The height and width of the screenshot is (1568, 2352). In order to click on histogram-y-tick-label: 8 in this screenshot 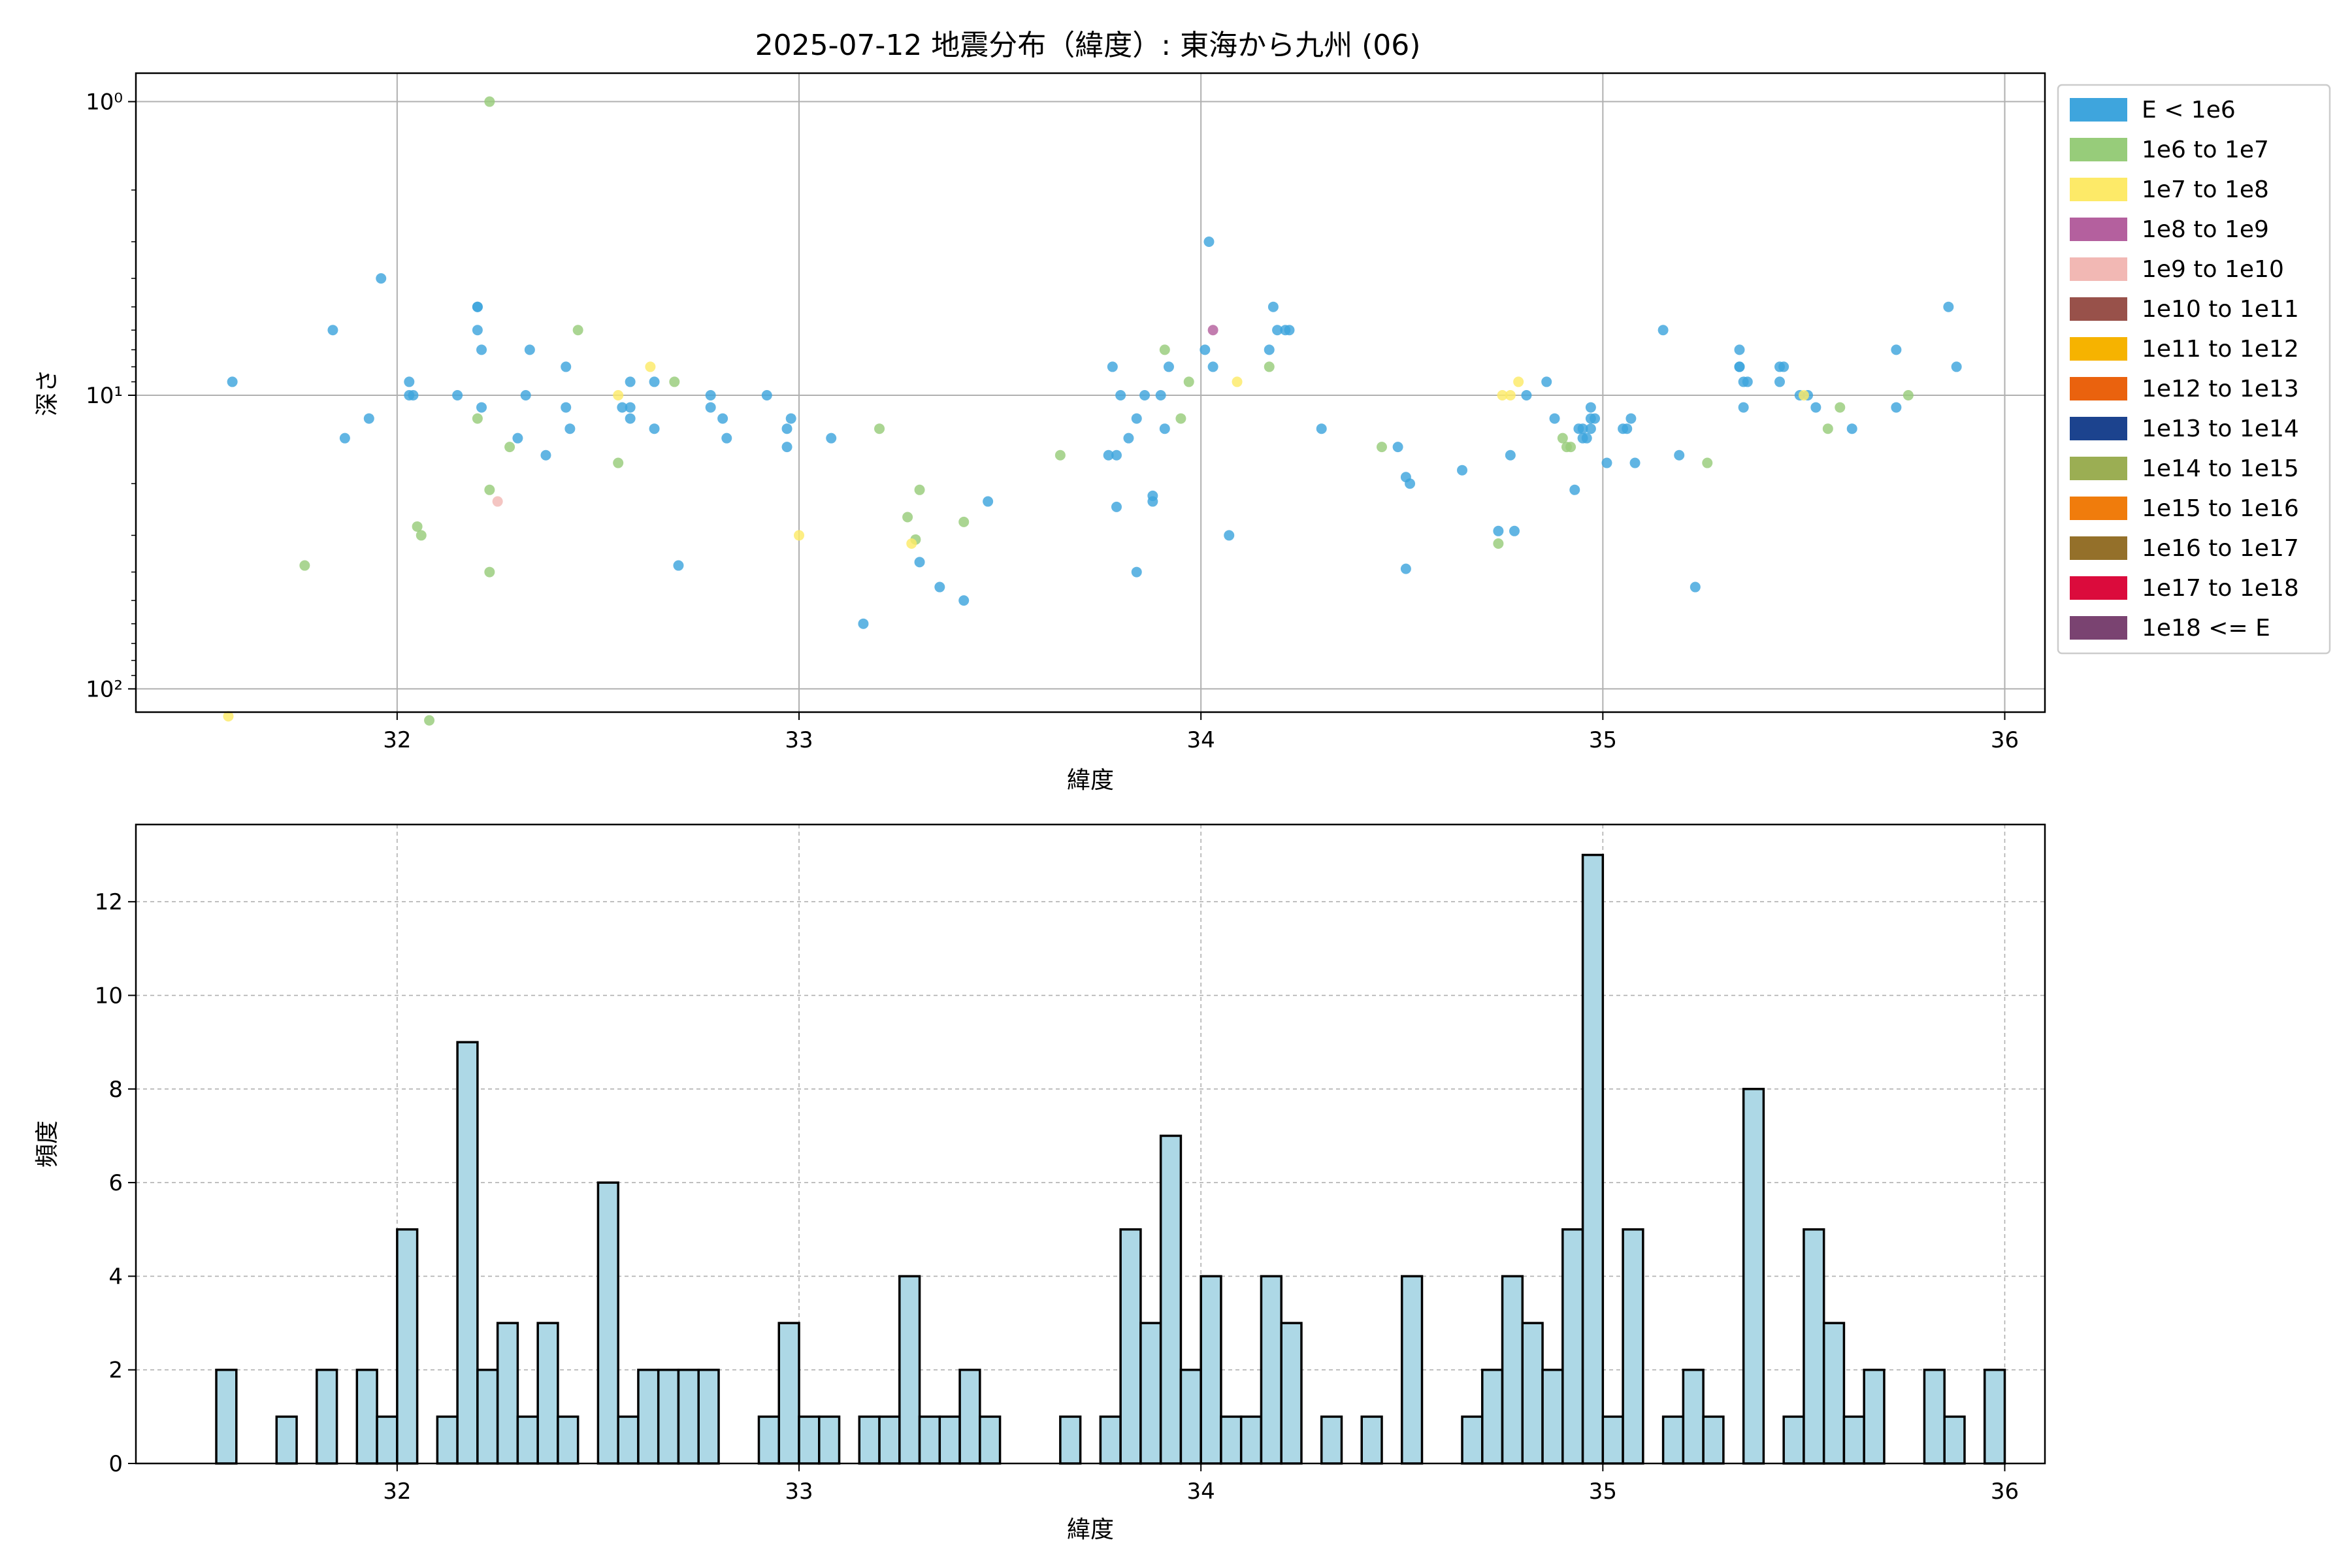, I will do `click(115, 1090)`.